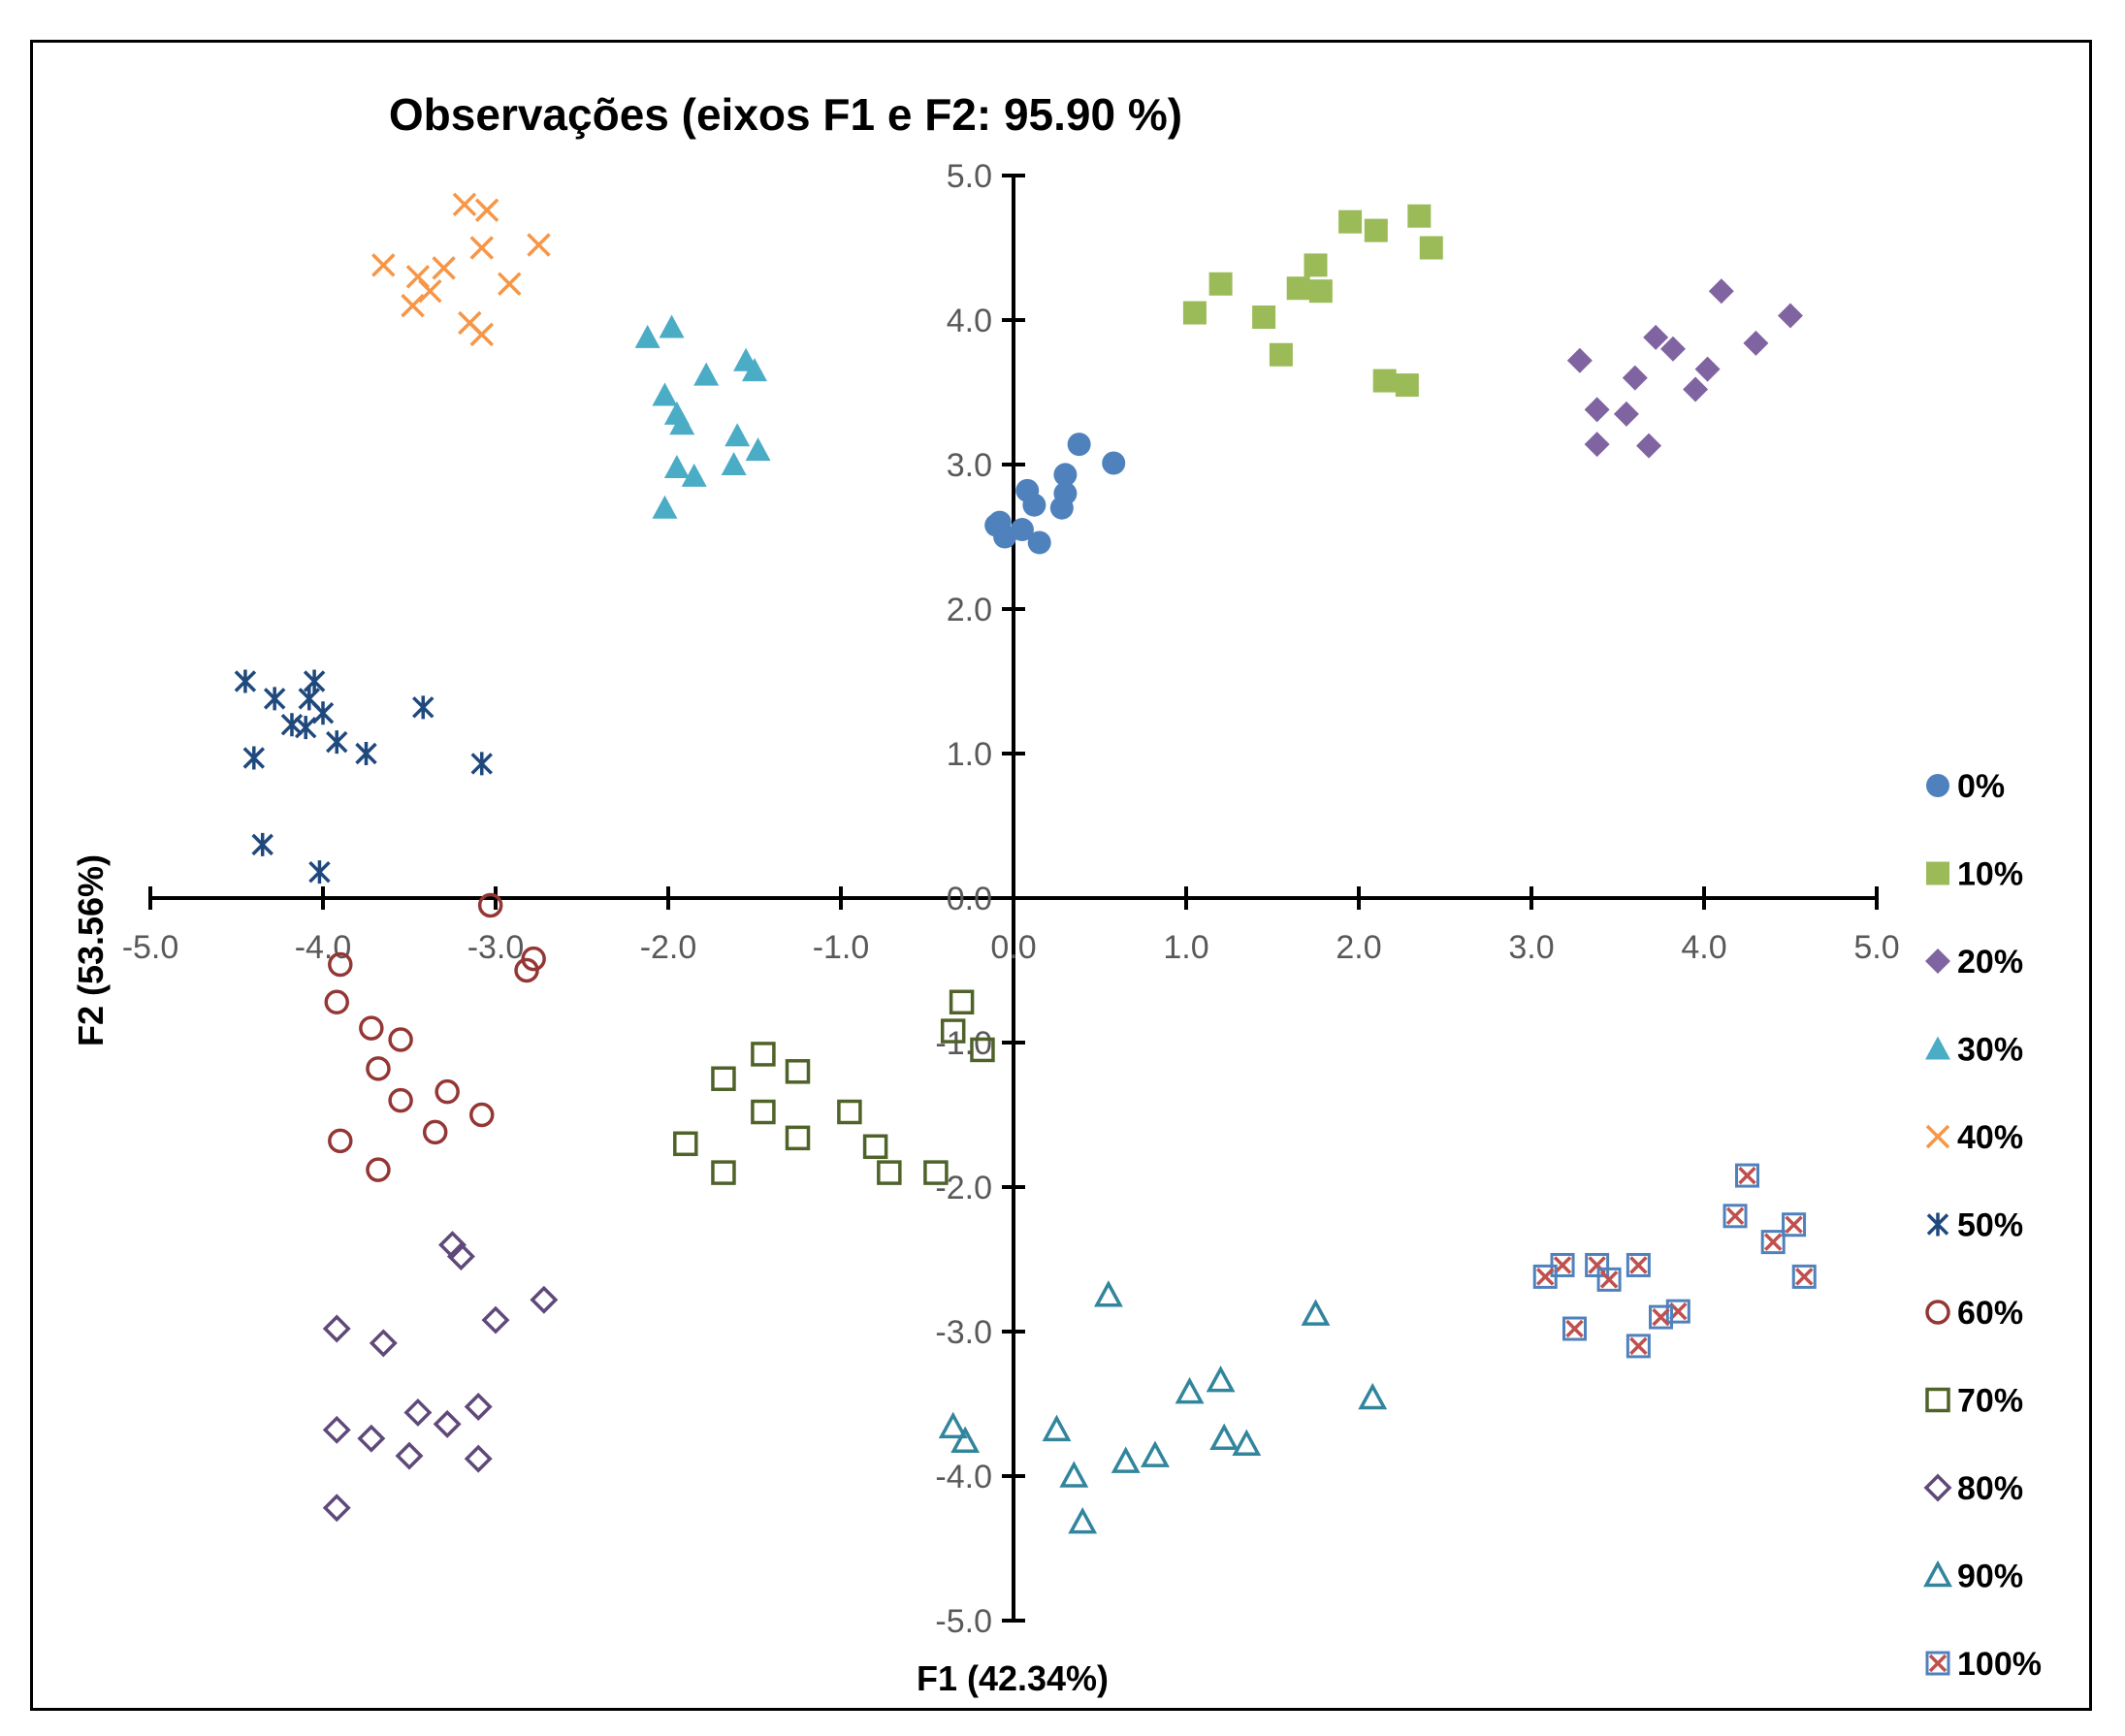 Image resolution: width=2125 pixels, height=1736 pixels. Describe the element at coordinates (1013, 947) in the screenshot. I see `x-tick-label: 0.0` at that location.